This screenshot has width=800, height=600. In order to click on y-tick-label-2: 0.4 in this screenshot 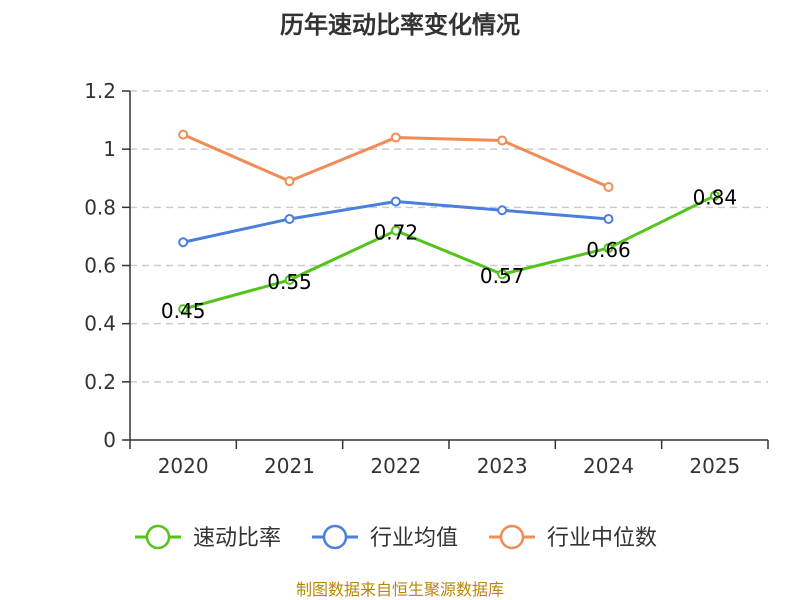, I will do `click(100, 324)`.